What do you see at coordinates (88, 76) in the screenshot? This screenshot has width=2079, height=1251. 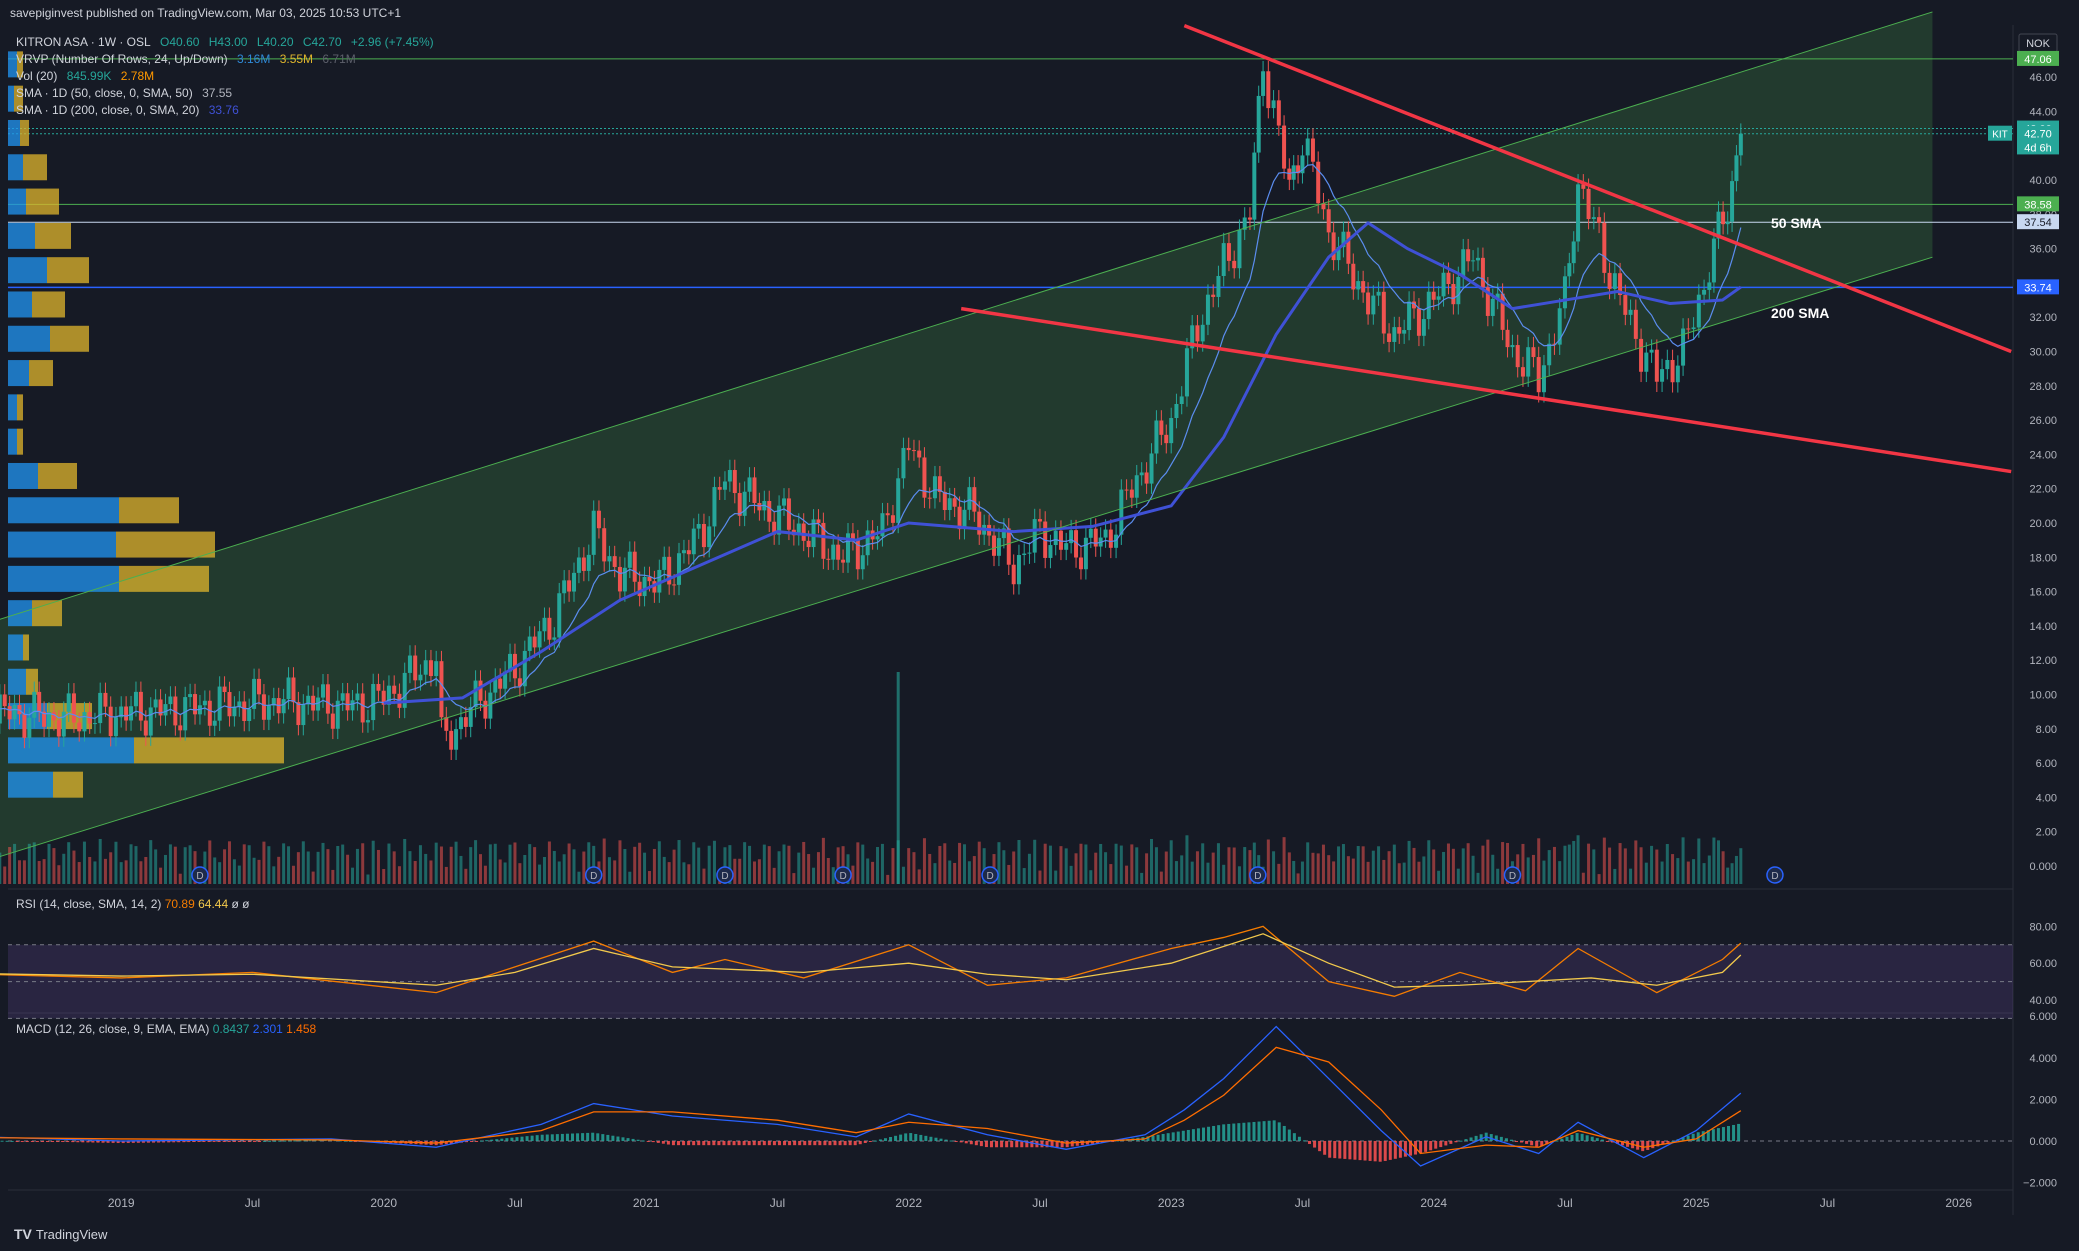 I see `volume-legend: Vol (20) 845.99K 2.78M` at bounding box center [88, 76].